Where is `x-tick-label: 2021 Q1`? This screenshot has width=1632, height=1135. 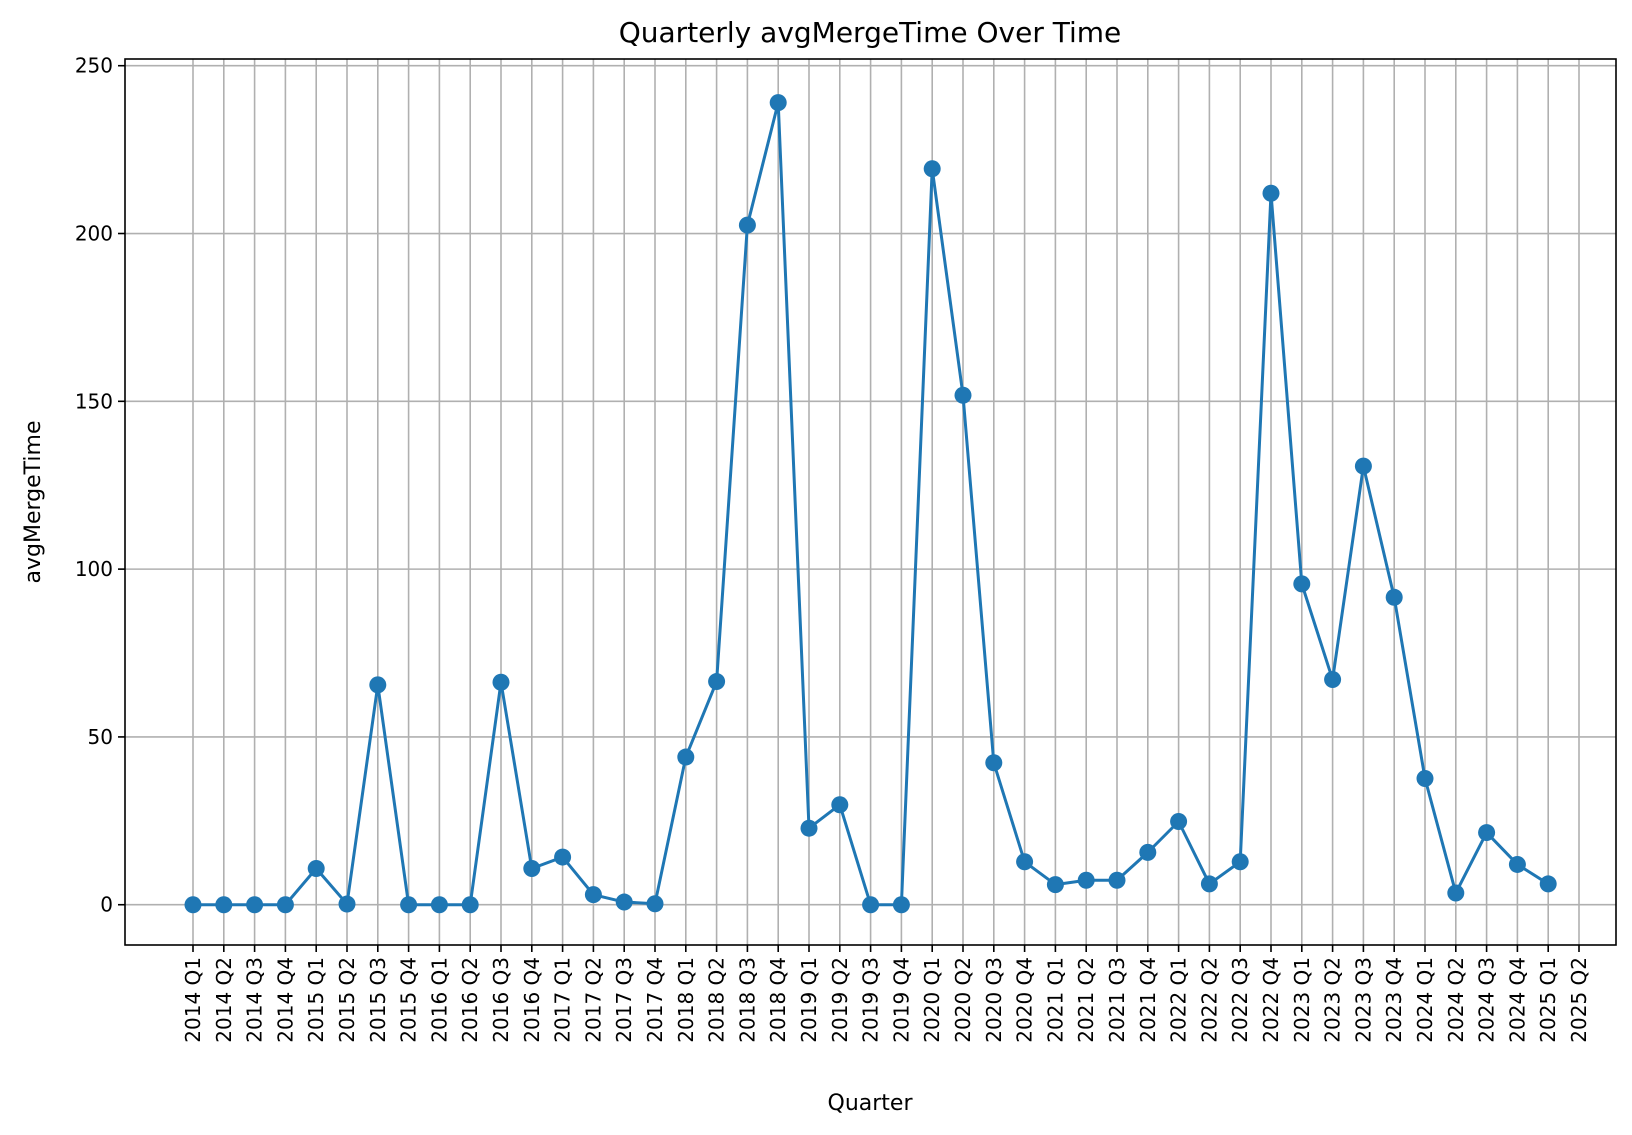 x-tick-label: 2021 Q1 is located at coordinates (1055, 1000).